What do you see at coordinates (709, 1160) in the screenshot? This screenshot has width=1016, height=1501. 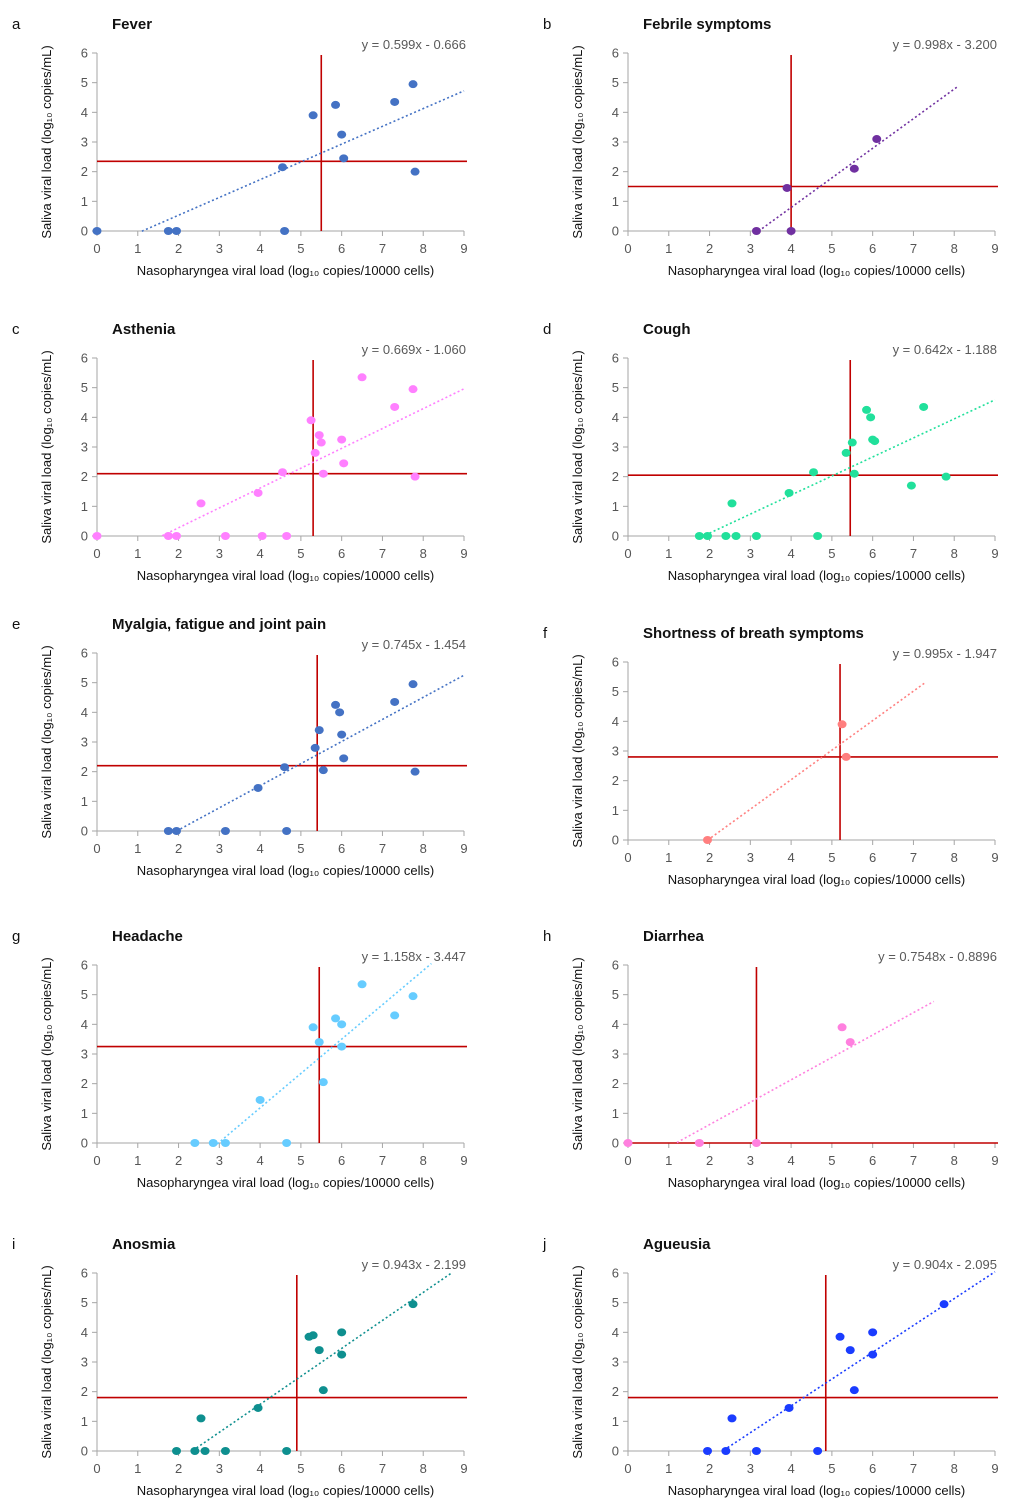 I see `x-tick-label-h: 2` at bounding box center [709, 1160].